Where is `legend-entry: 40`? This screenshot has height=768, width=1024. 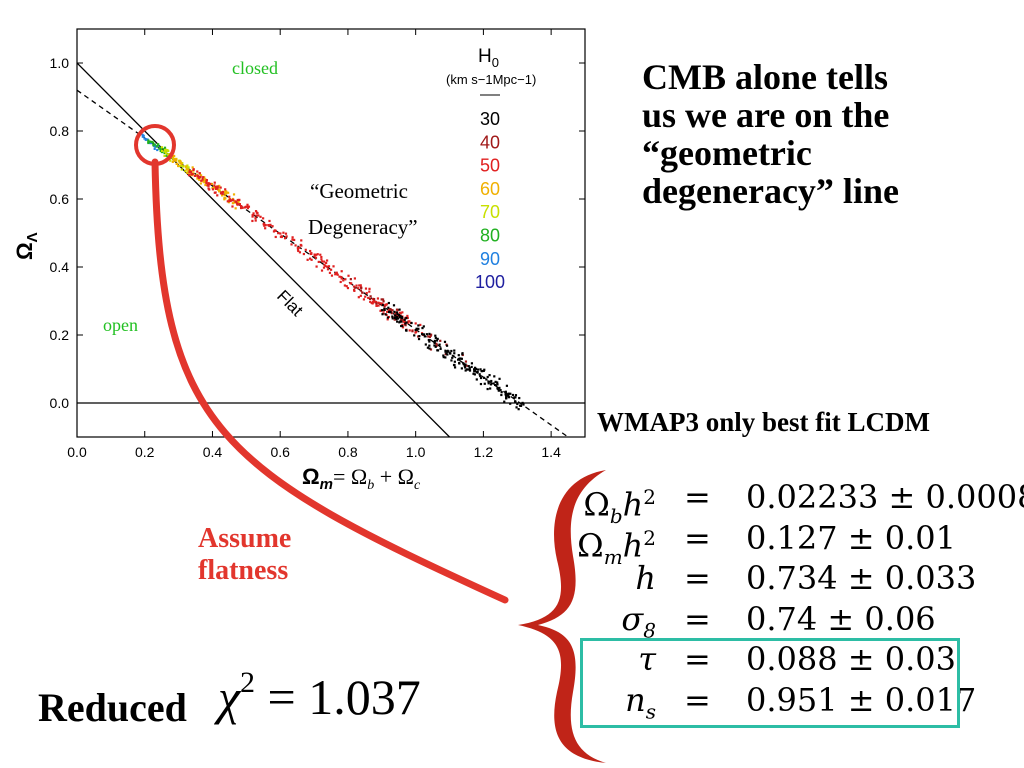 legend-entry: 40 is located at coordinates (490, 142).